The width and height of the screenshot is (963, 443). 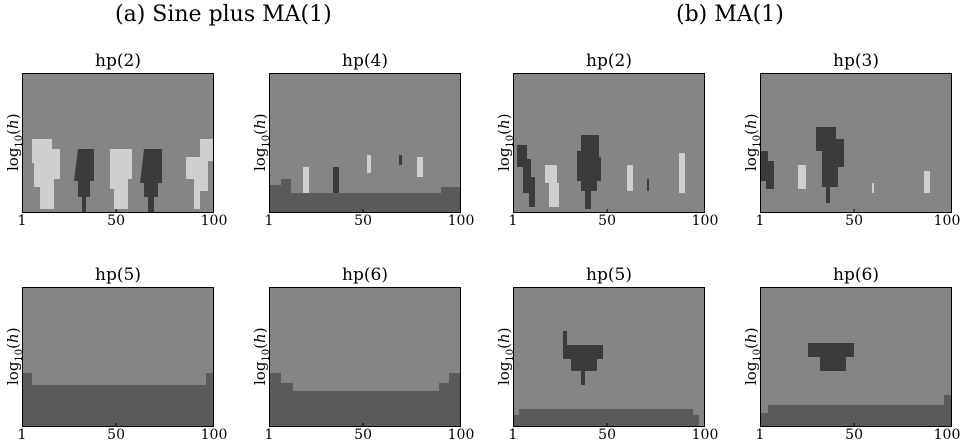 What do you see at coordinates (365, 61) in the screenshot?
I see `panel-title: hp(4)` at bounding box center [365, 61].